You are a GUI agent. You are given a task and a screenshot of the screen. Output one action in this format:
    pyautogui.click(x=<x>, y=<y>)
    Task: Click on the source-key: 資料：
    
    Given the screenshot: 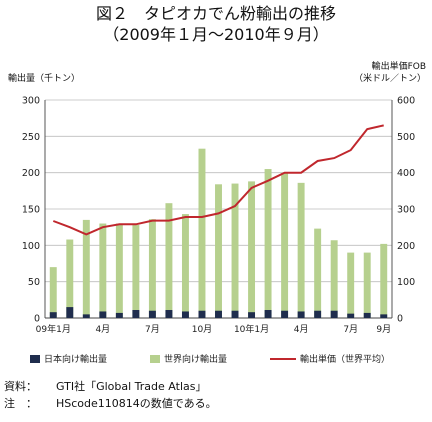 What is the action you would take?
    pyautogui.click(x=20, y=386)
    